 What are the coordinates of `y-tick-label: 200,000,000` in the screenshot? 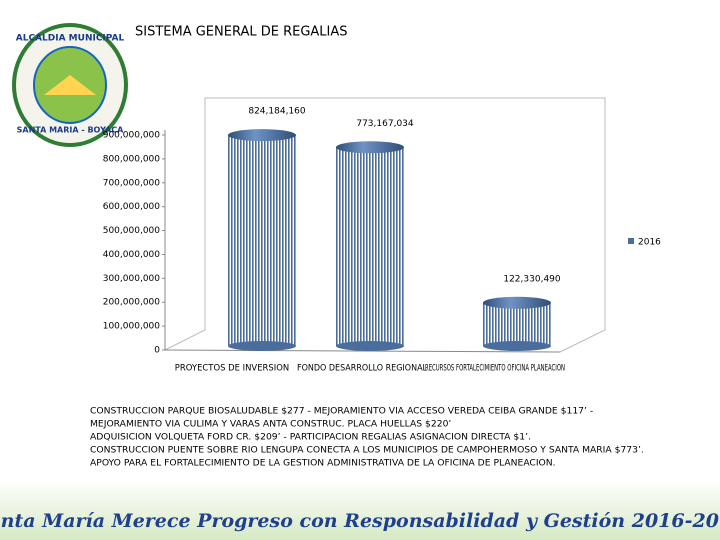 It's located at (132, 303).